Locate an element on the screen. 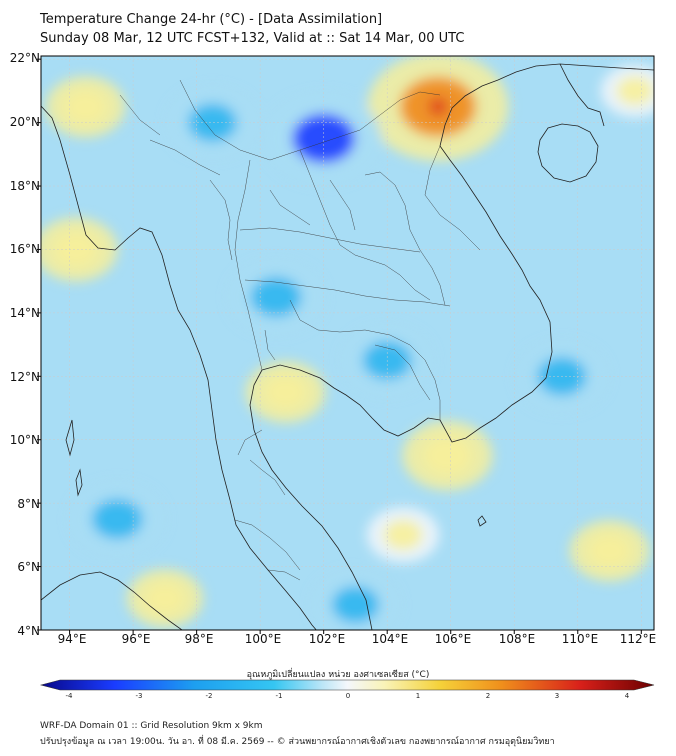 The width and height of the screenshot is (676, 756). blue-andaman-south-core is located at coordinates (117, 519).